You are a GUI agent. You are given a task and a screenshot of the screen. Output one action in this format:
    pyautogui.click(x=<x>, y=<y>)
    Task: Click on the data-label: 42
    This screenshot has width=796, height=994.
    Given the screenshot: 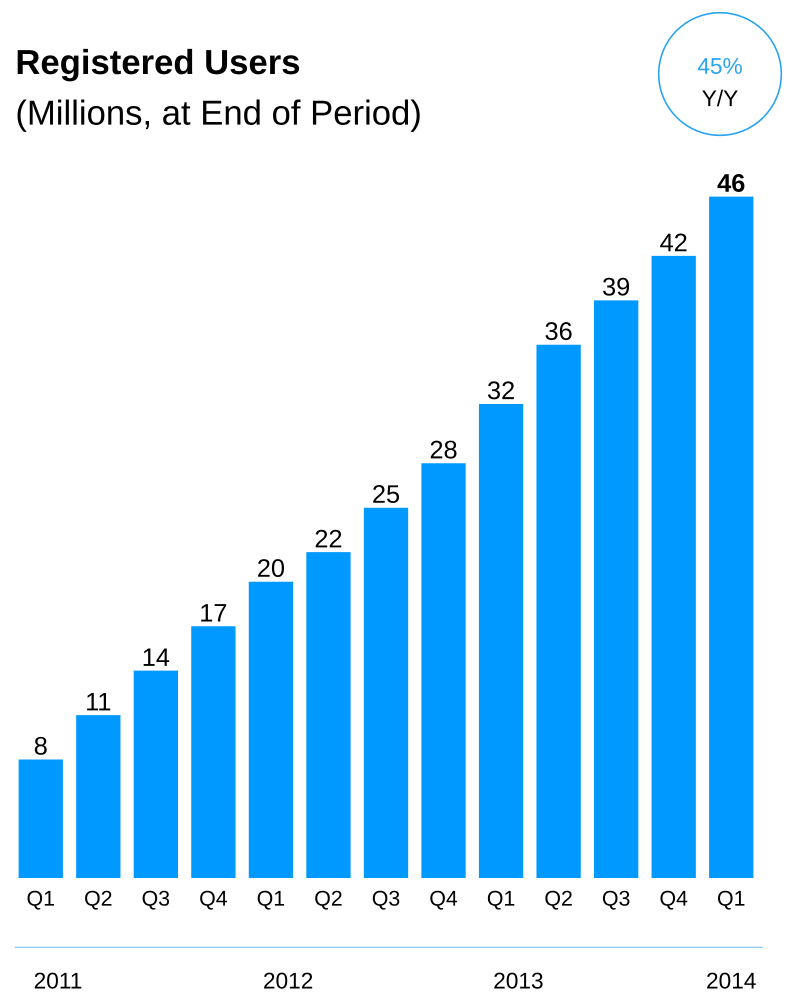 What is the action you would take?
    pyautogui.click(x=673, y=243)
    